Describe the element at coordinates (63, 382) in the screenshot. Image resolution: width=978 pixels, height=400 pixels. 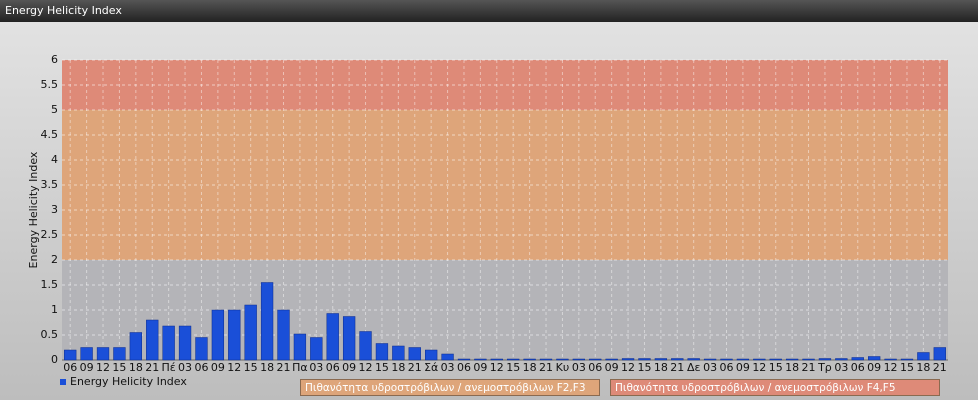
I see `legend-swatch` at that location.